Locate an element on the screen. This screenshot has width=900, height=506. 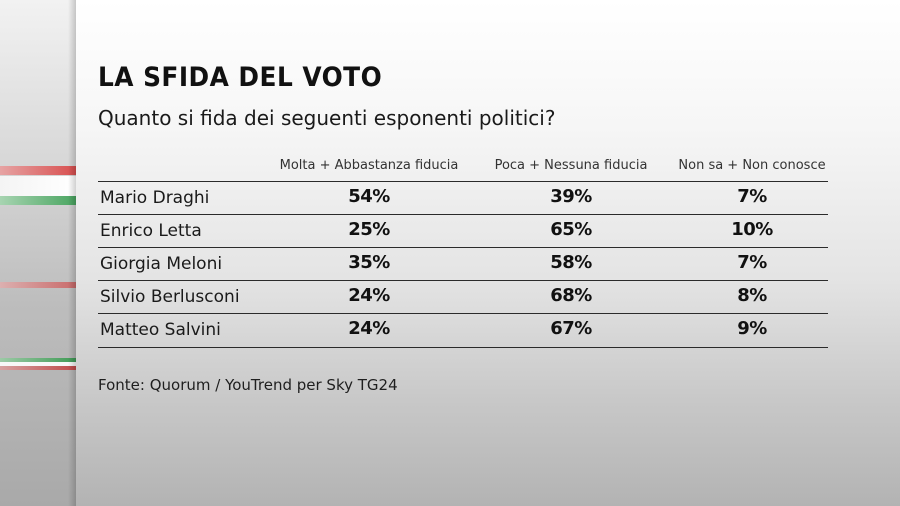
table-row: Silvio Berlusconi 24% 68% 8% is located at coordinates (463, 296).